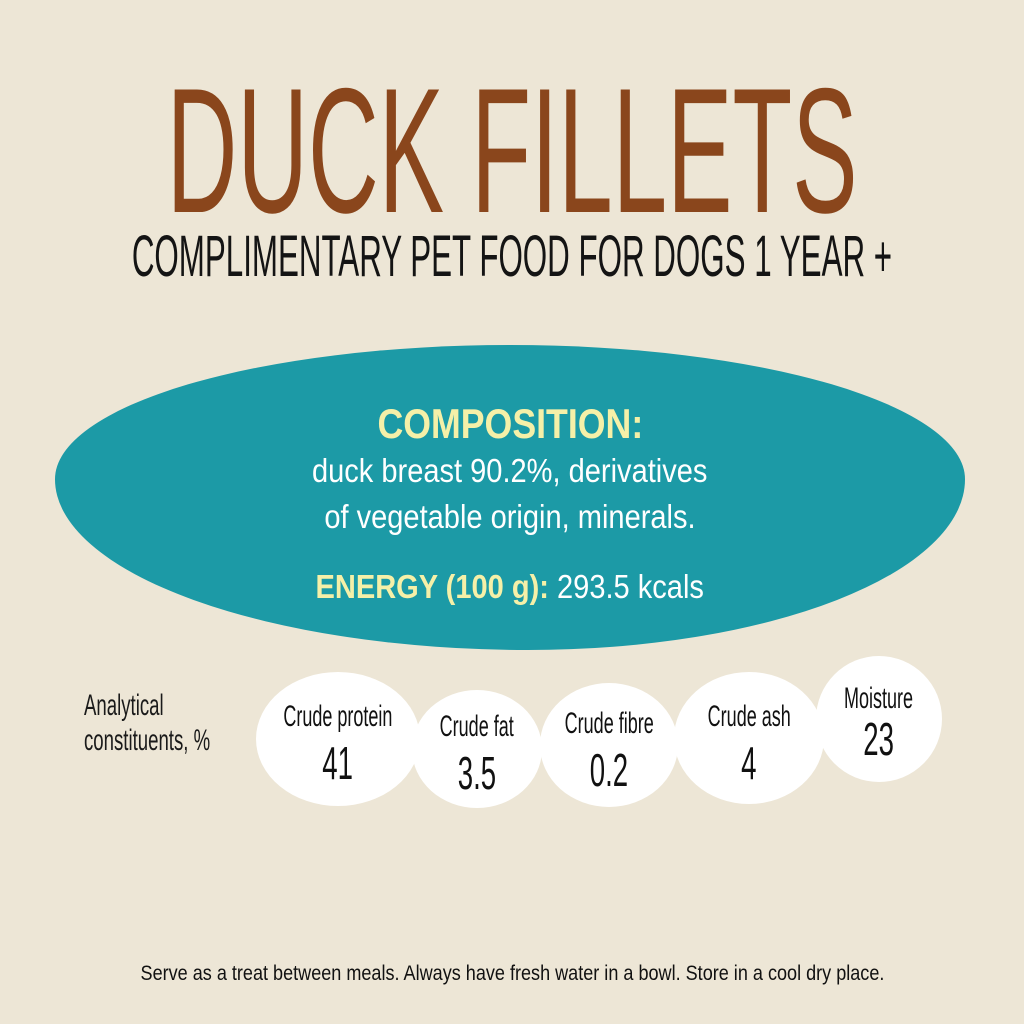 The height and width of the screenshot is (1024, 1024). What do you see at coordinates (512, 150) in the screenshot?
I see `product-title: DUCK FILLETS` at bounding box center [512, 150].